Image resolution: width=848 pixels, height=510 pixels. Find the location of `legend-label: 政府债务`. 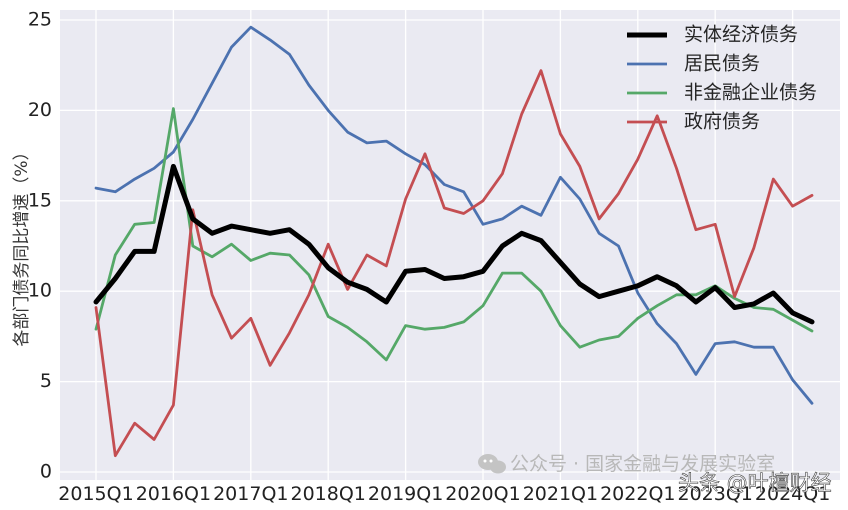

legend-label: 政府债务 is located at coordinates (722, 122).